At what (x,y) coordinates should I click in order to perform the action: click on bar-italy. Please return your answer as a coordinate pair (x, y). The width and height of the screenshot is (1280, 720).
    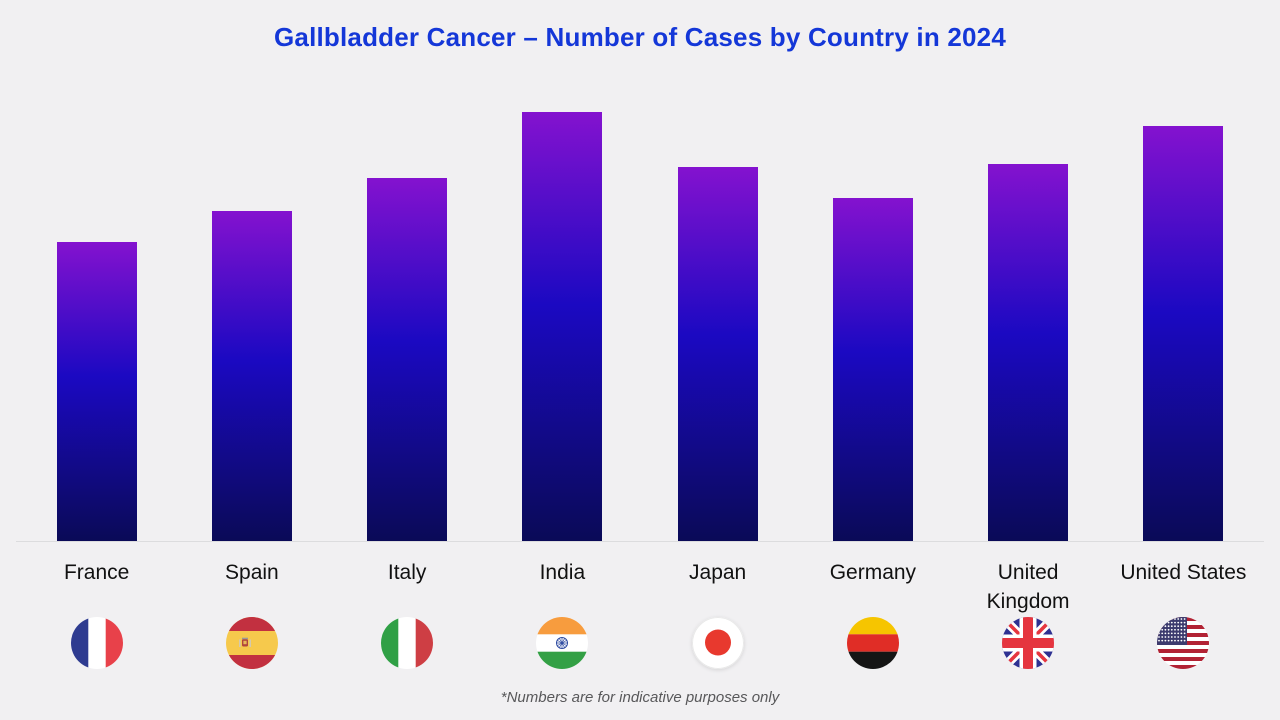
    Looking at the image, I should click on (407, 359).